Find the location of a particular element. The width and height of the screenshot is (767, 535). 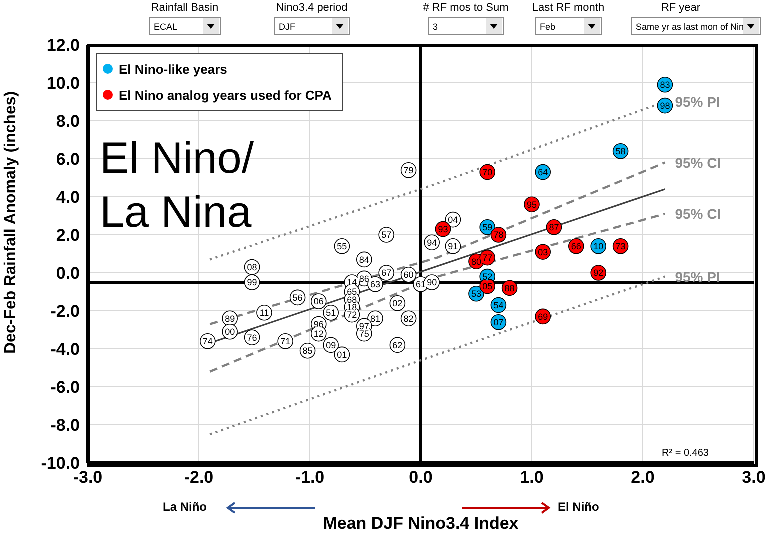

annotation: 57 is located at coordinates (387, 235).